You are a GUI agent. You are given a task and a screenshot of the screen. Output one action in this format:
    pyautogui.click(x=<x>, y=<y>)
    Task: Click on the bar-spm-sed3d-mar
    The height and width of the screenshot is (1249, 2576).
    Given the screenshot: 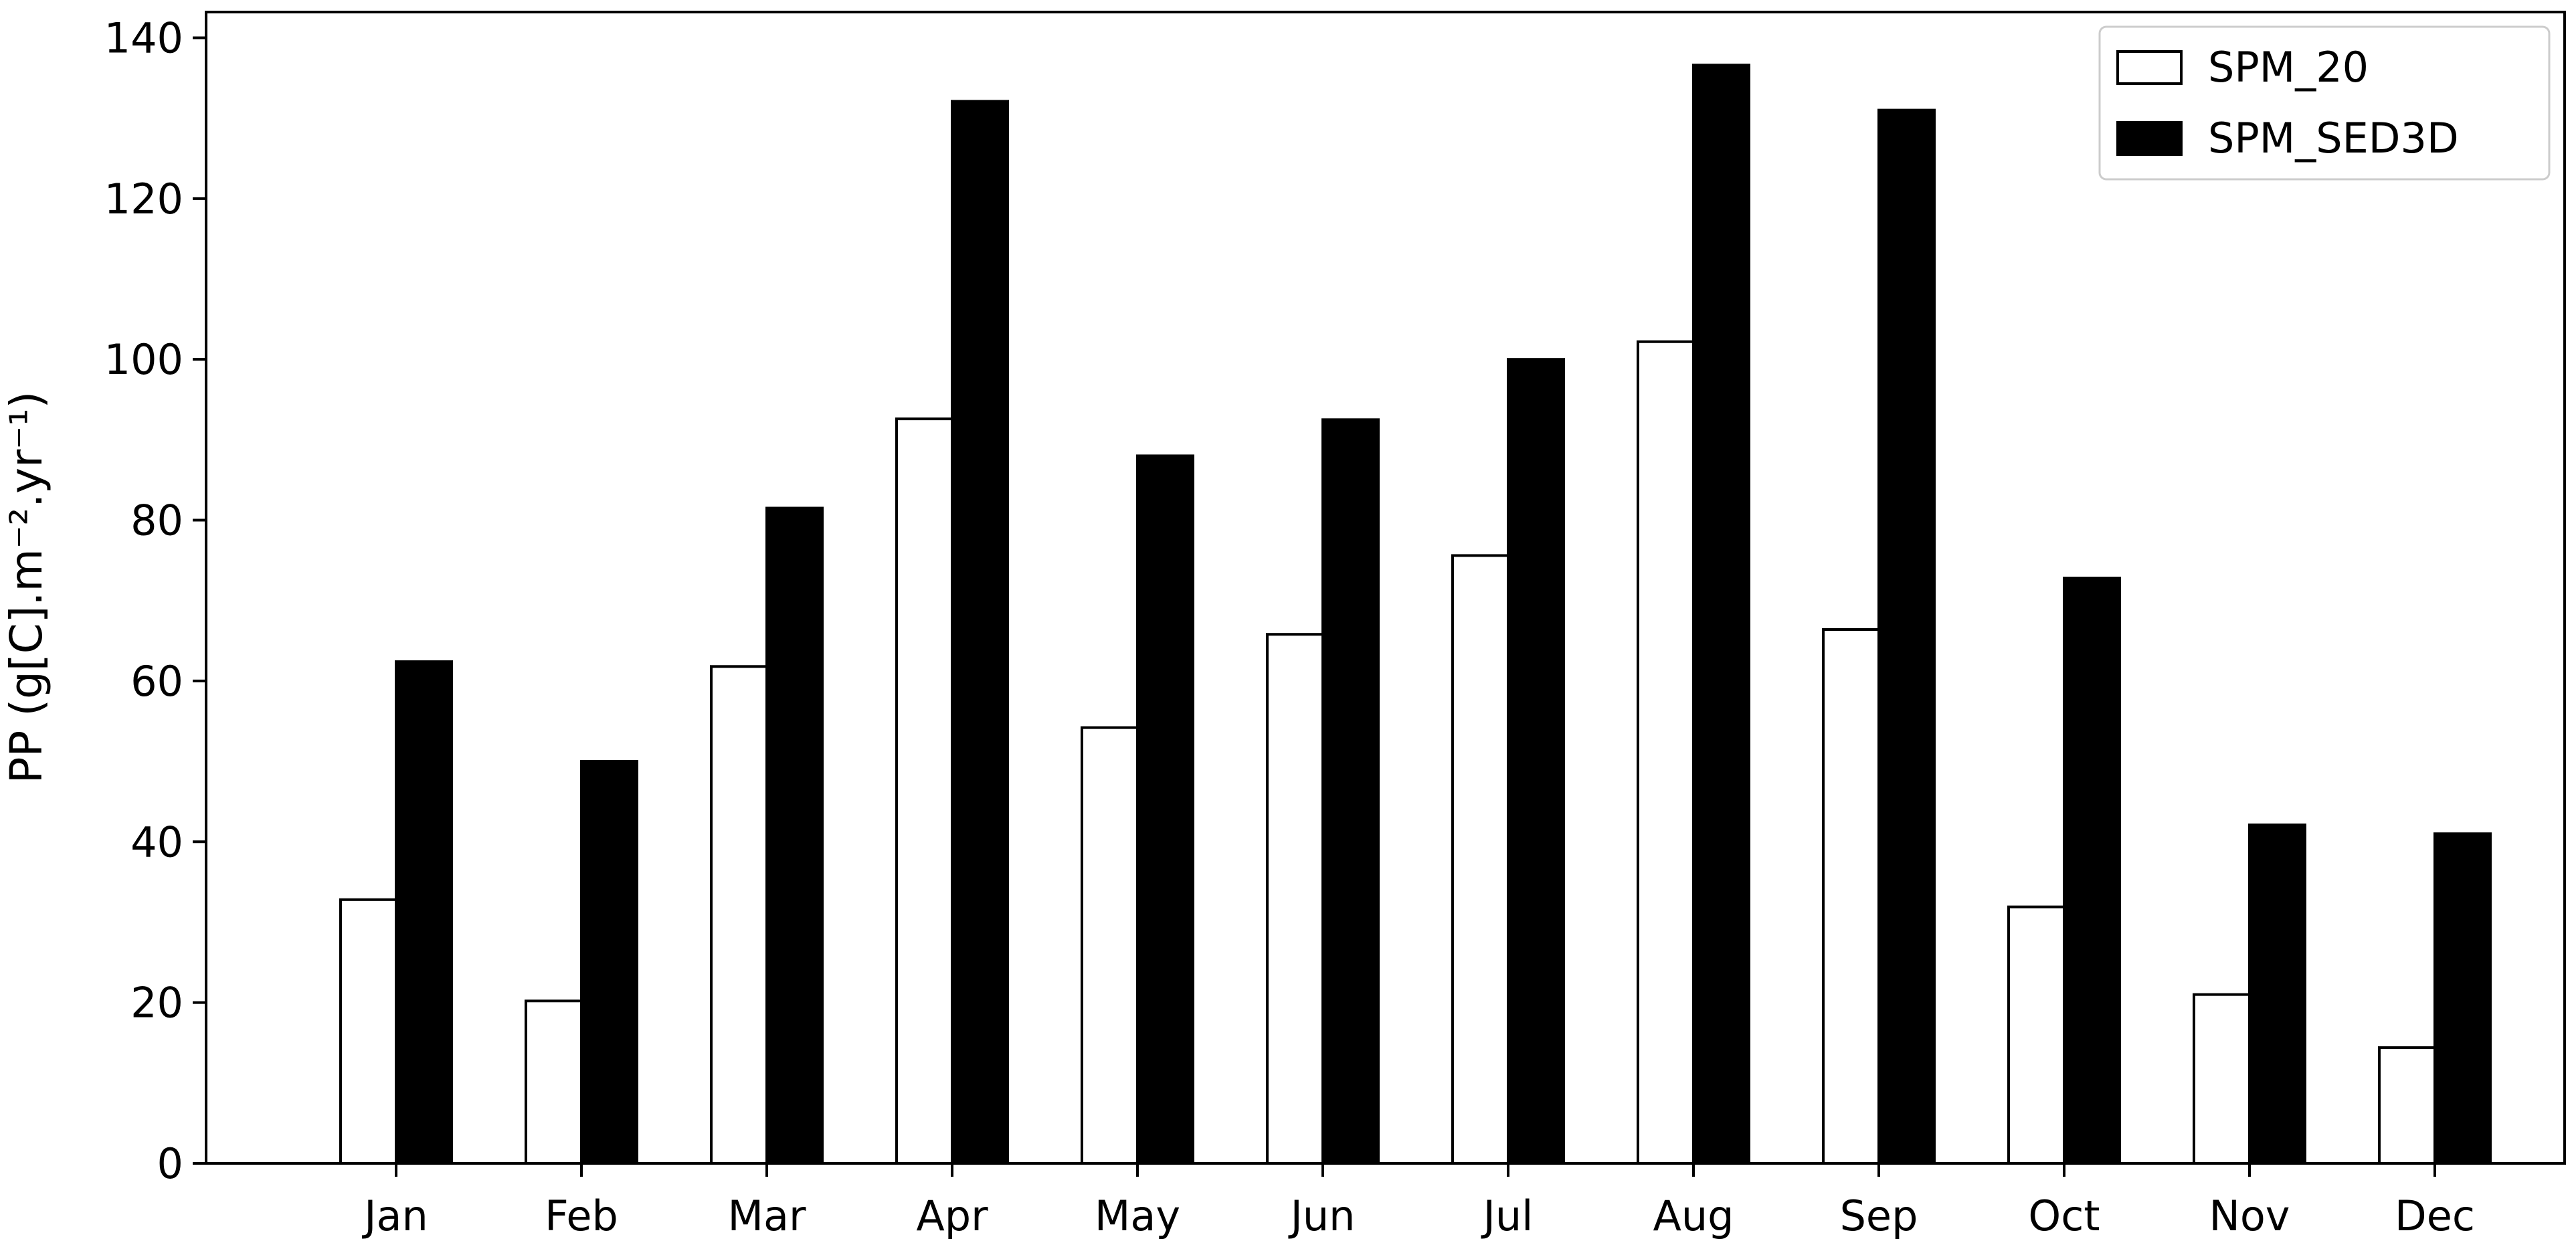 What is the action you would take?
    pyautogui.click(x=795, y=836)
    